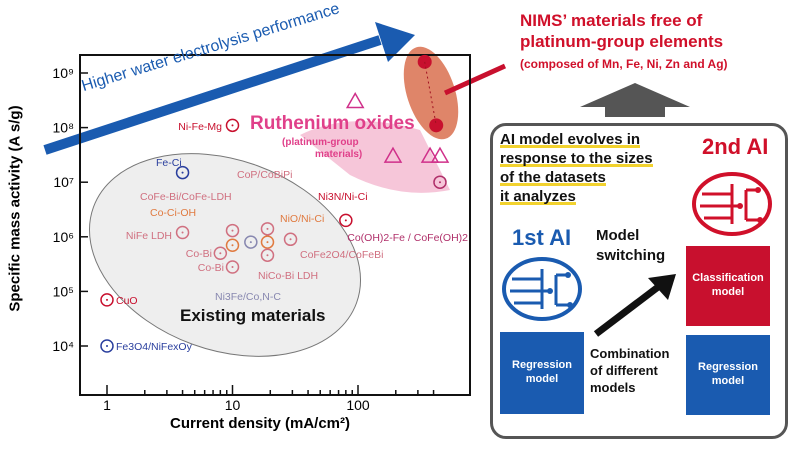  Describe the element at coordinates (233, 405) in the screenshot. I see `x-tick-label: 10` at that location.